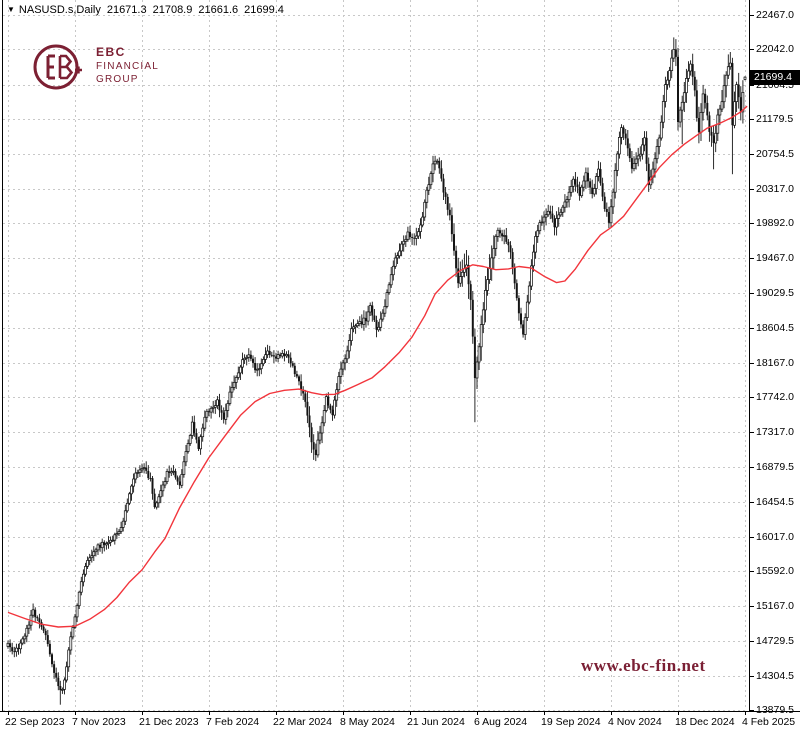 This screenshot has width=800, height=735. What do you see at coordinates (775, 363) in the screenshot?
I see `price-label: 18167.0` at bounding box center [775, 363].